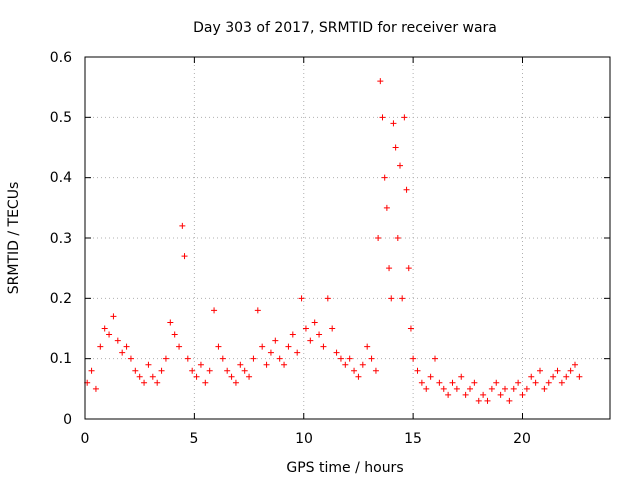  I want to click on y-tick-label: 0, so click(67, 420).